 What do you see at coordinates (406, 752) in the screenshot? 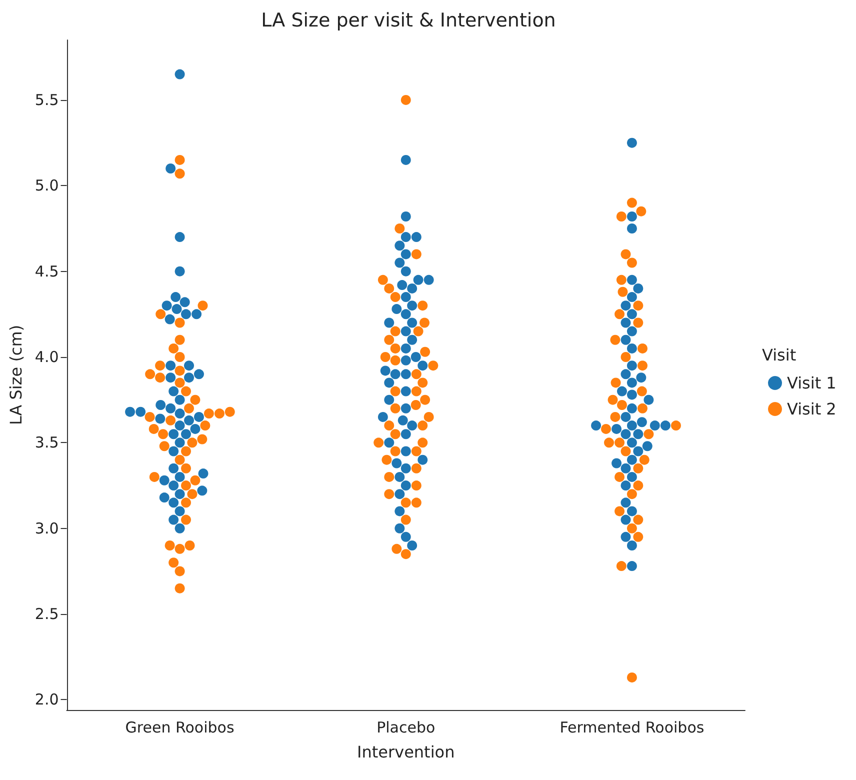
I see `x-axis-title: Intervention` at bounding box center [406, 752].